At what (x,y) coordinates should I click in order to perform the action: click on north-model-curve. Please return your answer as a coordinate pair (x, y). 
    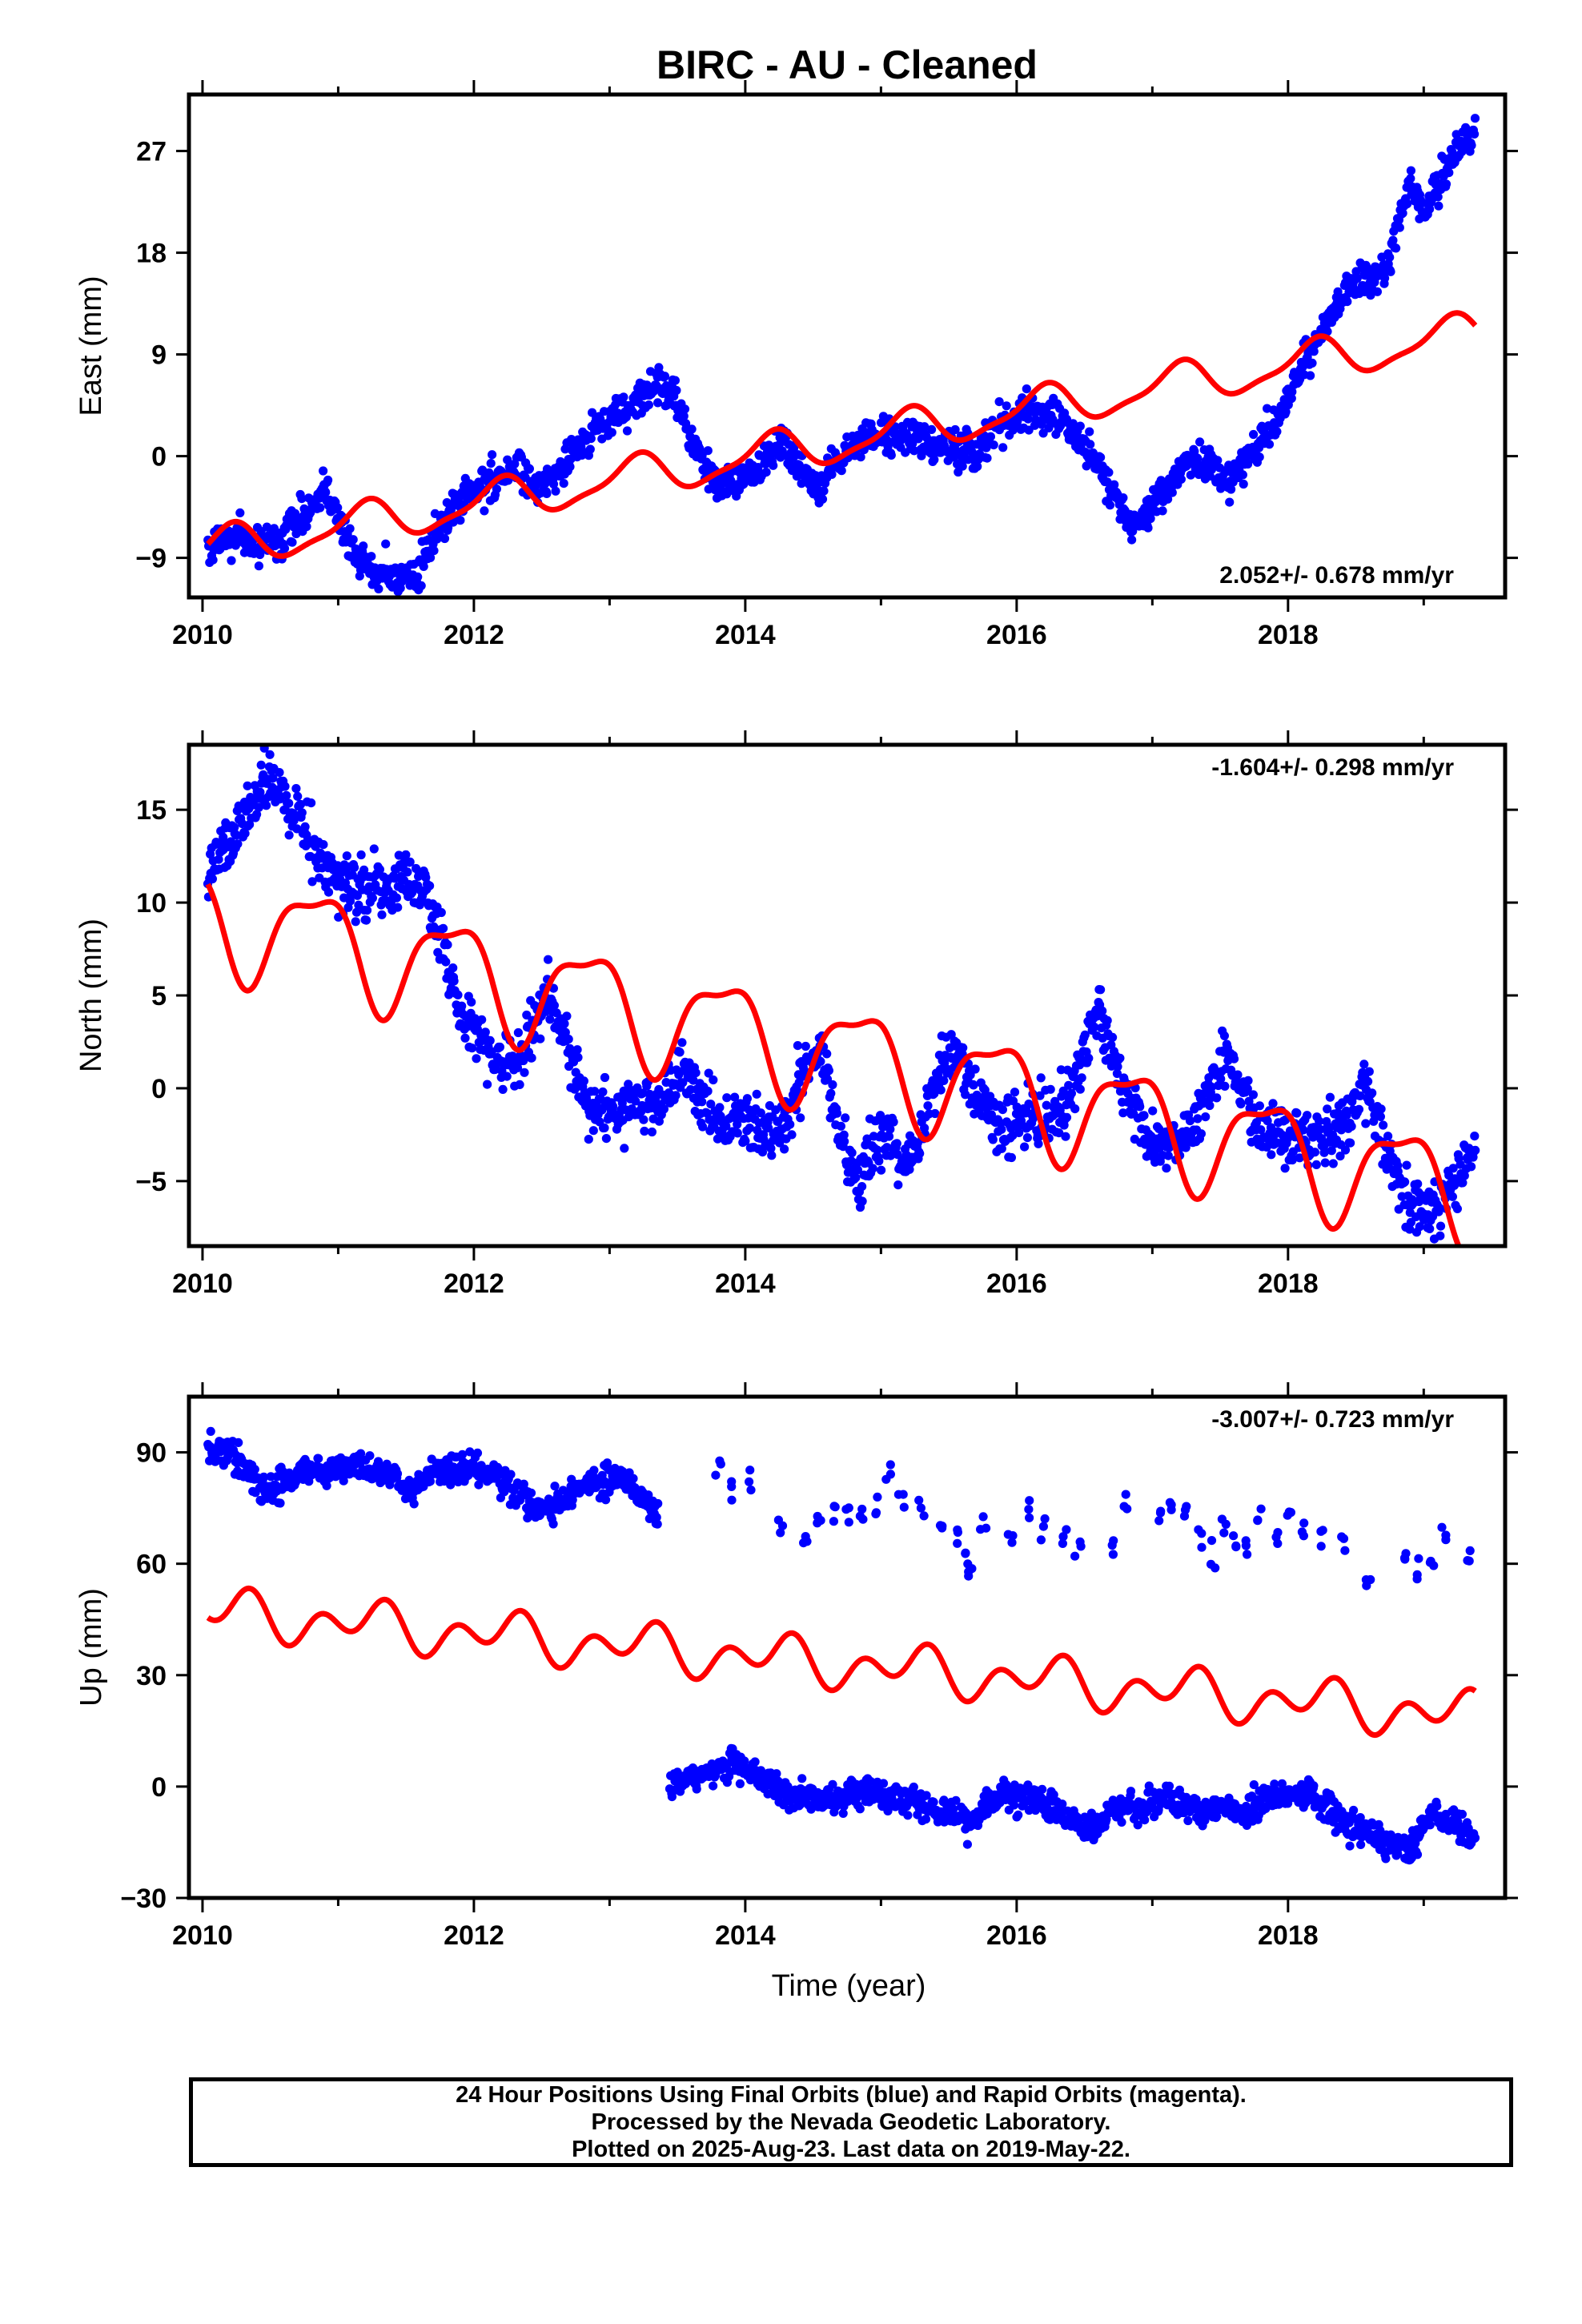
    Looking at the image, I should click on (833, 1065).